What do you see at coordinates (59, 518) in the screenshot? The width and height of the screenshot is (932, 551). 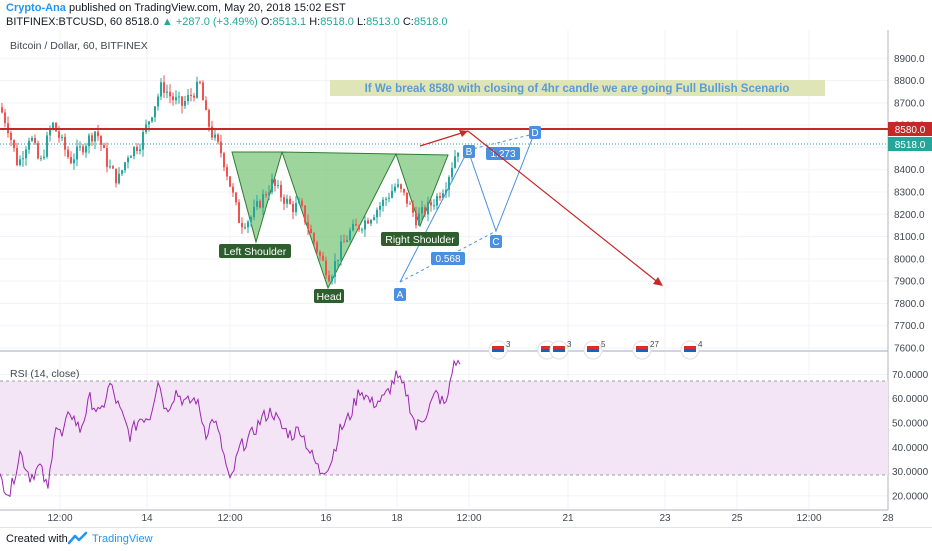 I see `time-tick-label: 12:00` at bounding box center [59, 518].